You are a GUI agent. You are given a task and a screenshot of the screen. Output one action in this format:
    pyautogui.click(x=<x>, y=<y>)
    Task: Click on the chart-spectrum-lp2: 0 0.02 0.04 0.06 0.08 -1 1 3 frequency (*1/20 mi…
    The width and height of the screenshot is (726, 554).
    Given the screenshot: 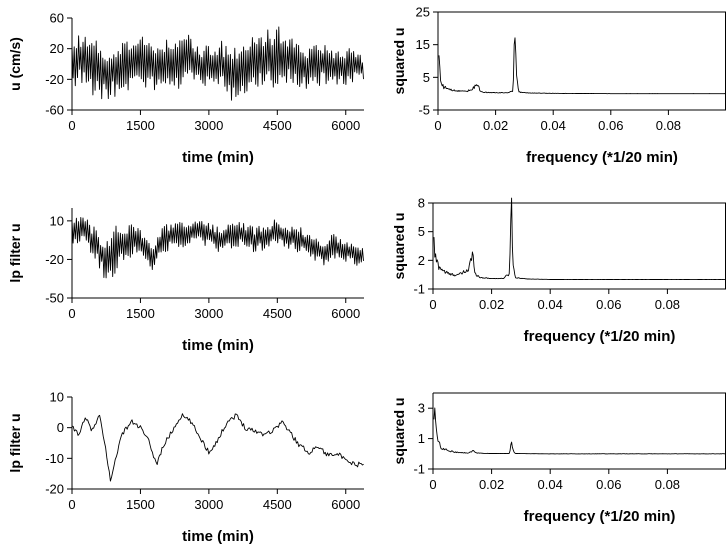 What is the action you would take?
    pyautogui.click(x=558, y=458)
    